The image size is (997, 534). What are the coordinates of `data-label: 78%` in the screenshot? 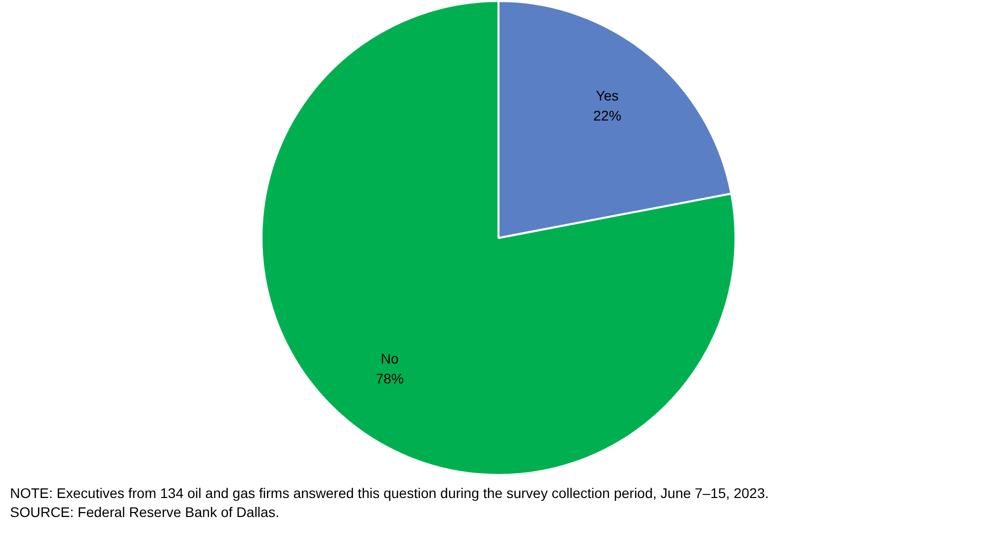 It's located at (390, 378).